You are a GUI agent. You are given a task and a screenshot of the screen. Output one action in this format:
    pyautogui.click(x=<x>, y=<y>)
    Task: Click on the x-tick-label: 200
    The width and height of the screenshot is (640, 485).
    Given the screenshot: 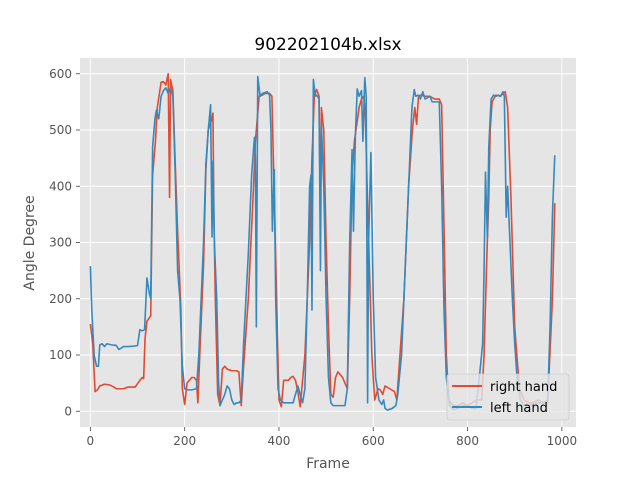 What is the action you would take?
    pyautogui.click(x=184, y=441)
    